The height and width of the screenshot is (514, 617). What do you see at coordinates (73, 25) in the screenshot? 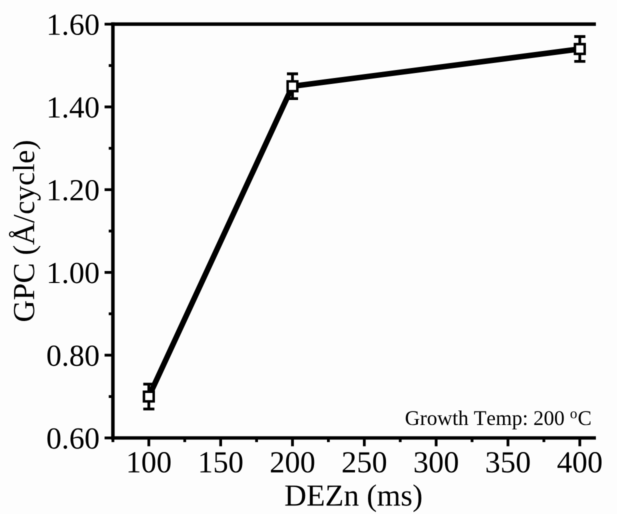
I see `y-tick-label: 1.60` at bounding box center [73, 25].